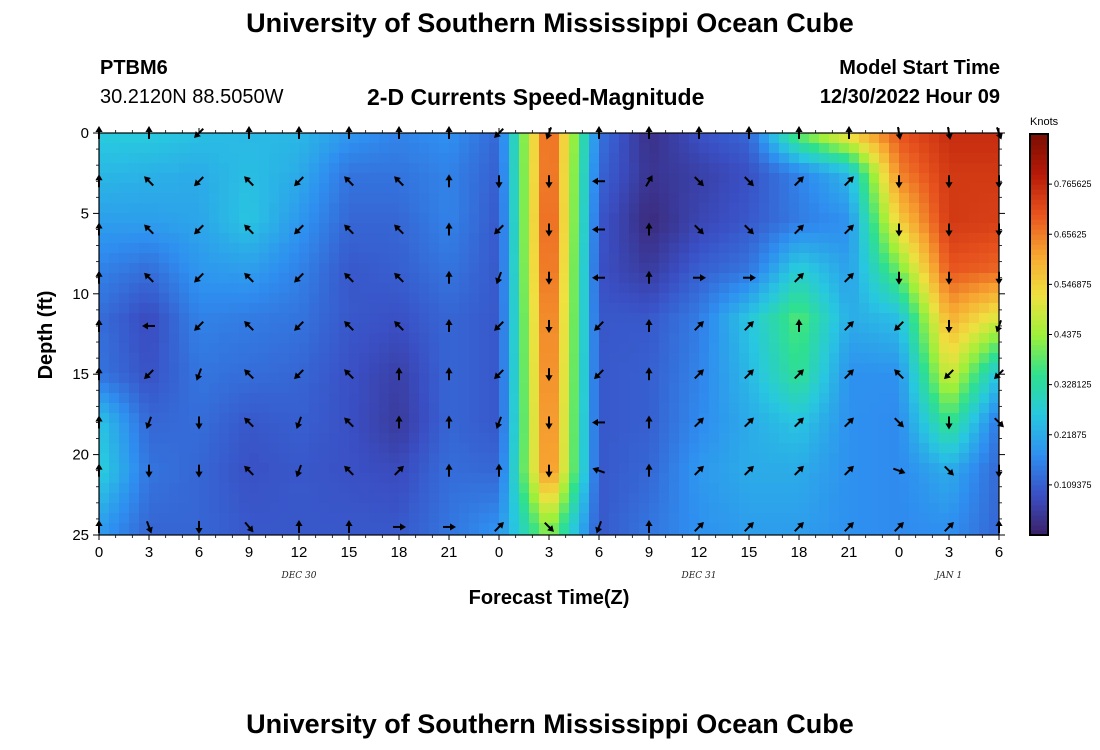  Describe the element at coordinates (80, 374) in the screenshot. I see `y-tick-label: 15` at that location.